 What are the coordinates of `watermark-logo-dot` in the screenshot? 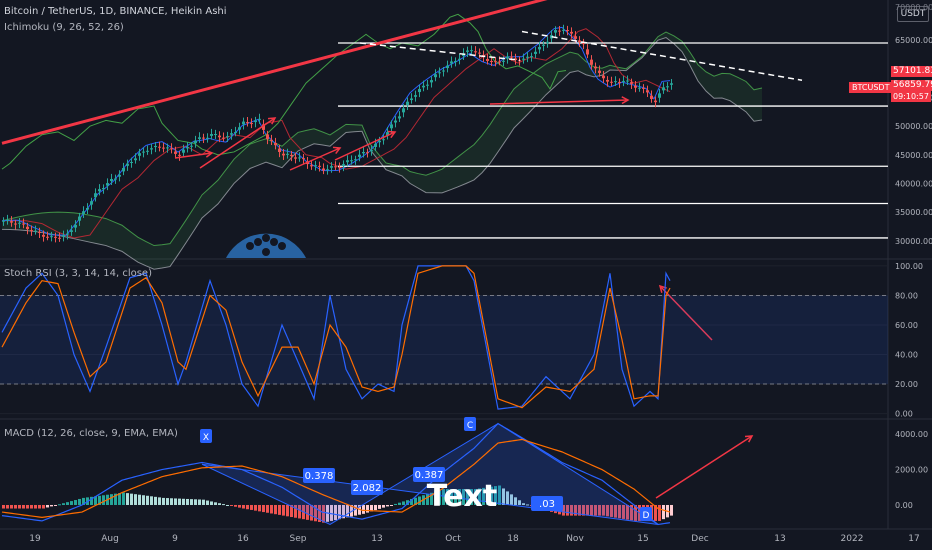 It's located at (274, 242).